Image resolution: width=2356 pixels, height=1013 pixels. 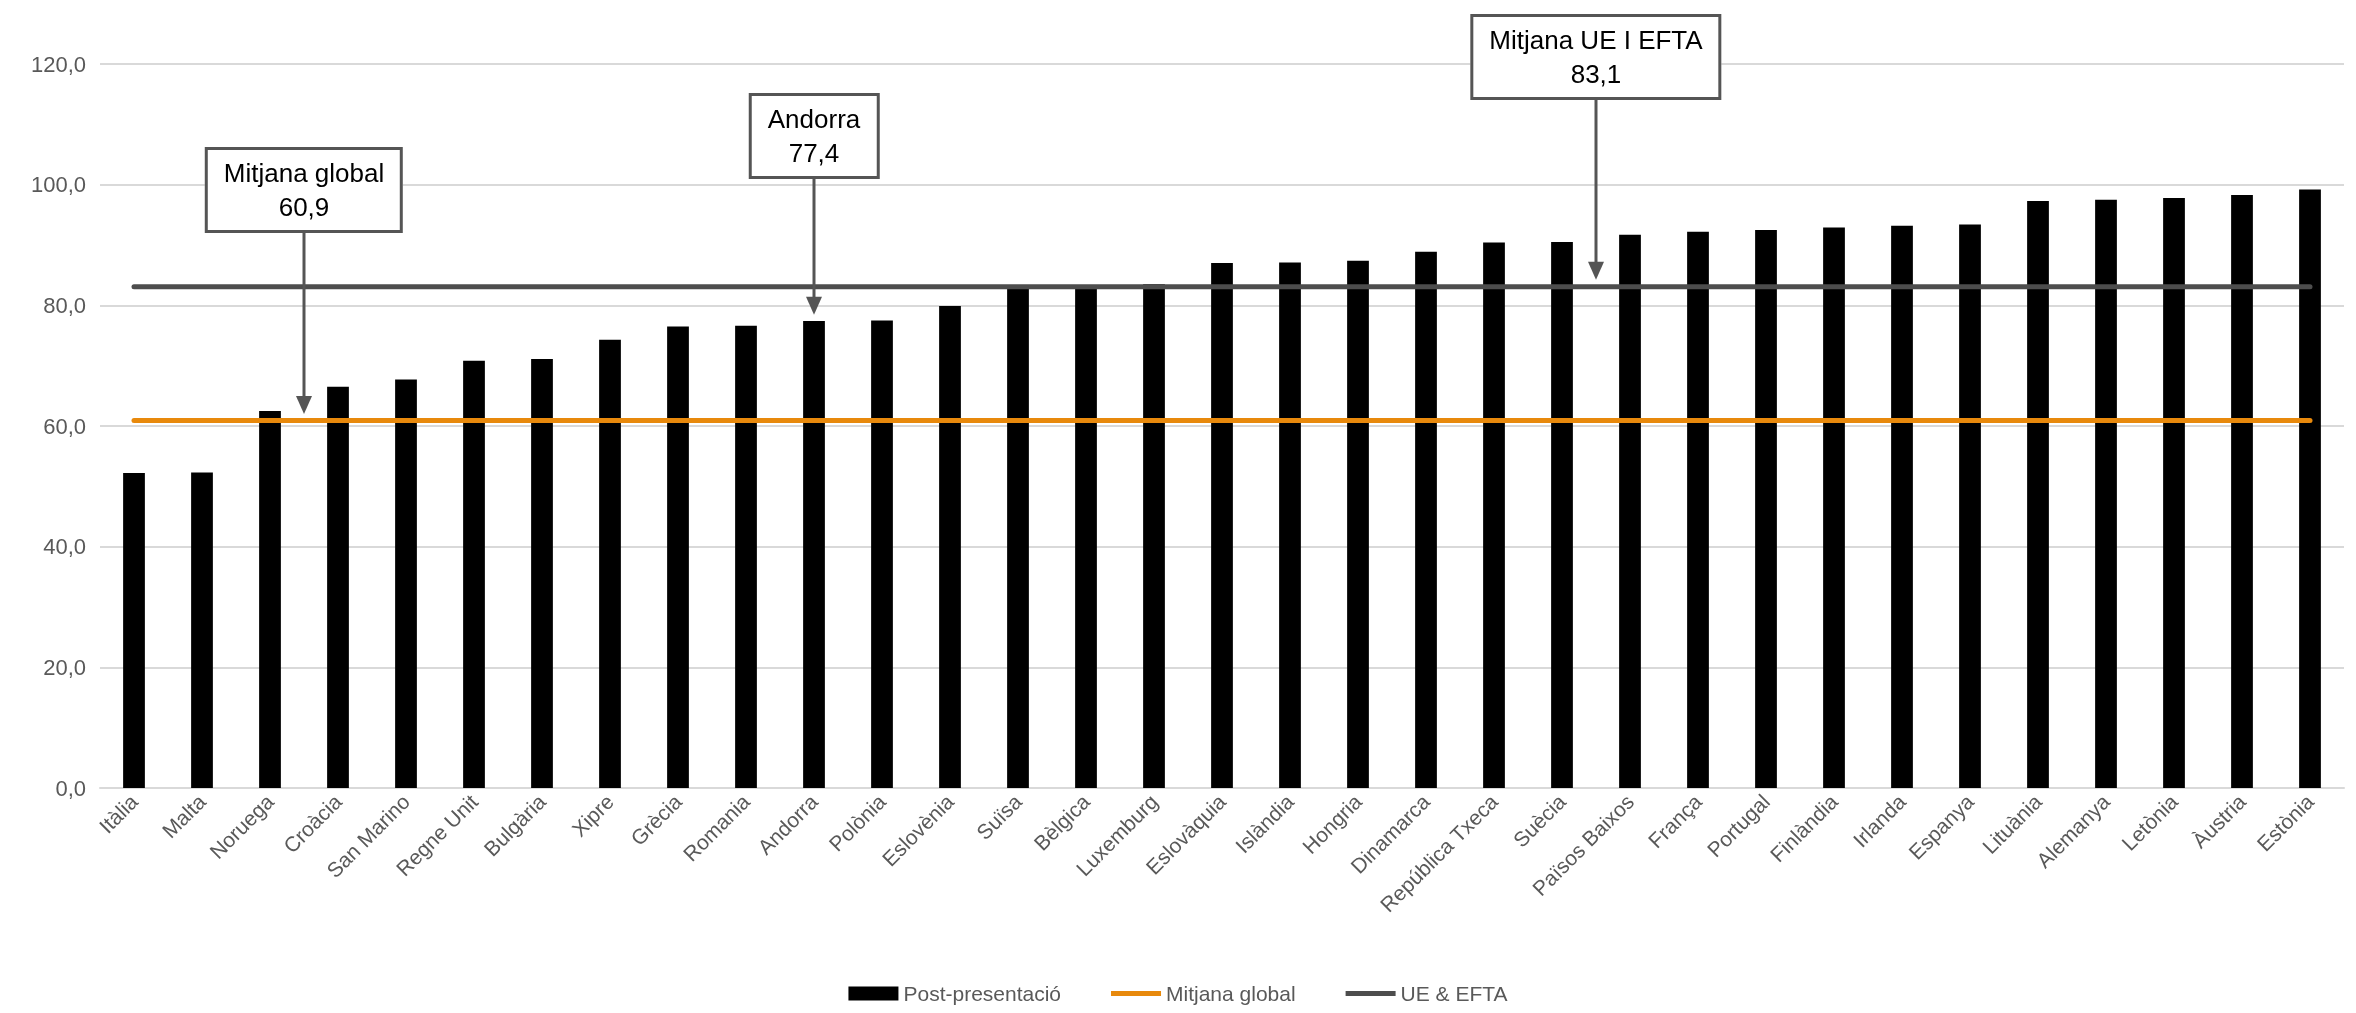 I want to click on annotation: Mitjana global 60,9, so click(x=304, y=189).